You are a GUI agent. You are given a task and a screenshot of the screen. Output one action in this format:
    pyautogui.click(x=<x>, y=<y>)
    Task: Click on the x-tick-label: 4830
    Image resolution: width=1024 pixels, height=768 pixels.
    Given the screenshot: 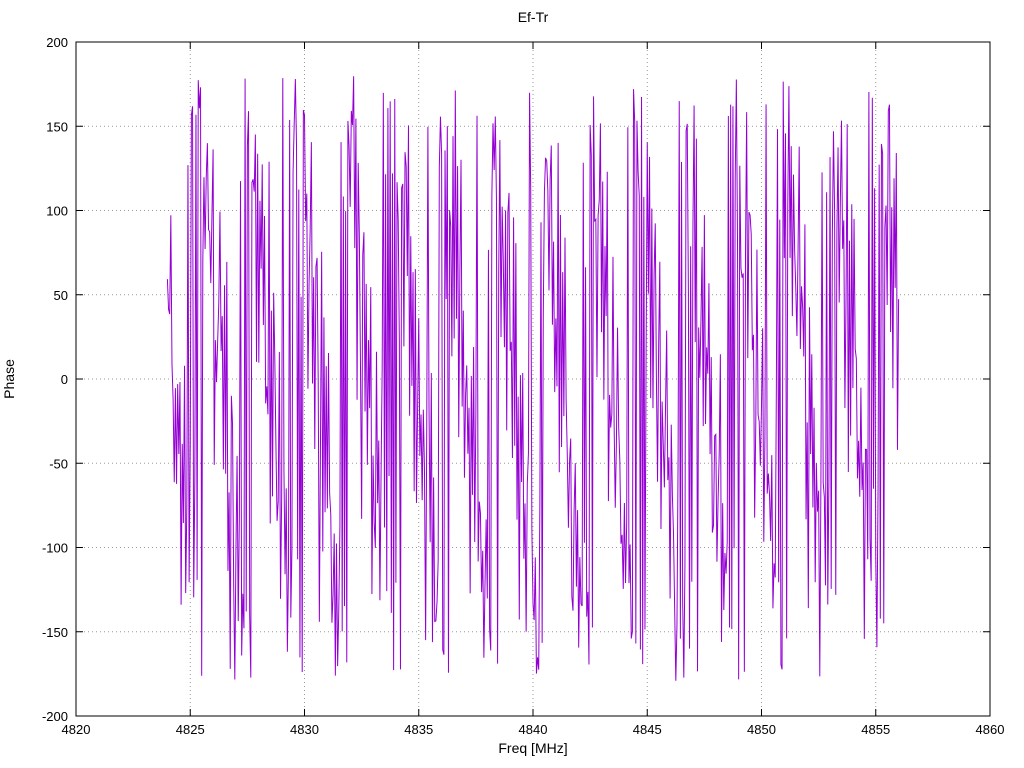 What is the action you would take?
    pyautogui.click(x=304, y=729)
    